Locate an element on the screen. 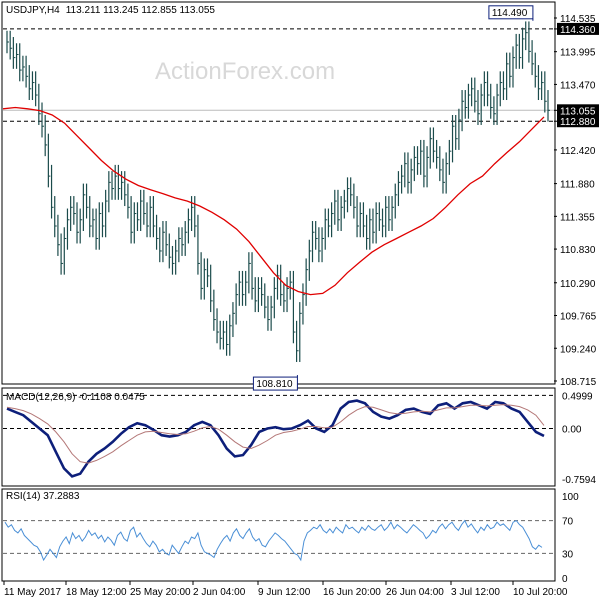 The height and width of the screenshot is (600, 600). price-tick-label: 114.360 is located at coordinates (578, 30).